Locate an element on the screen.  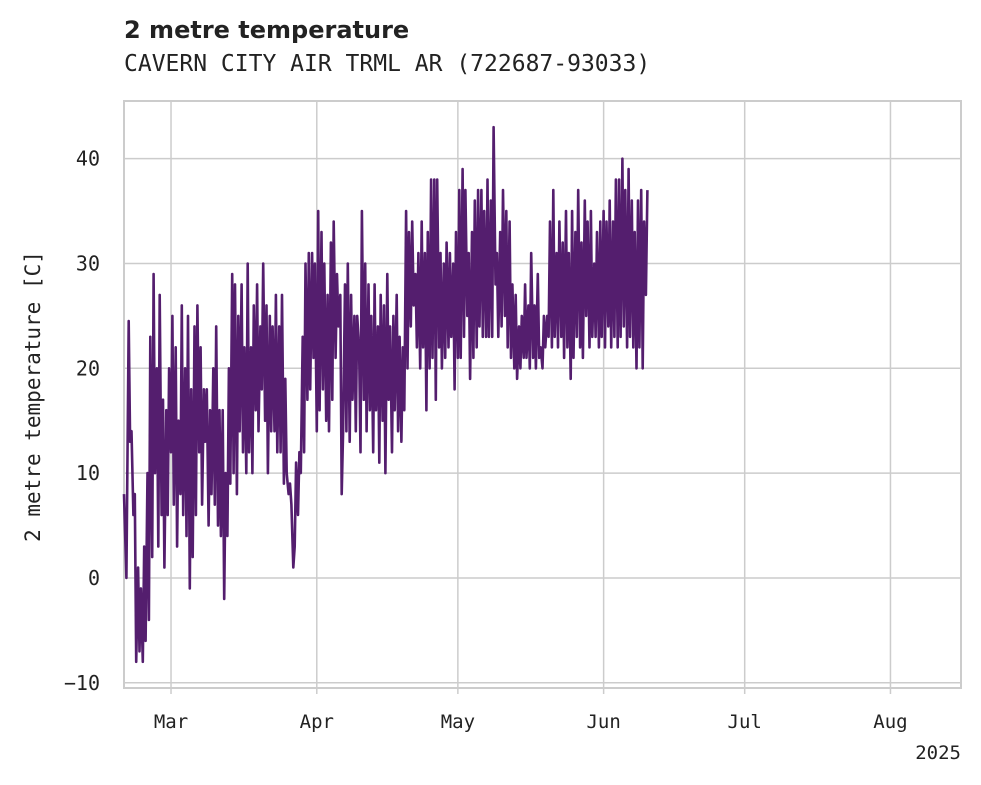
y-axis: −10 0 10 20 30 40 is located at coordinates (82, 421).